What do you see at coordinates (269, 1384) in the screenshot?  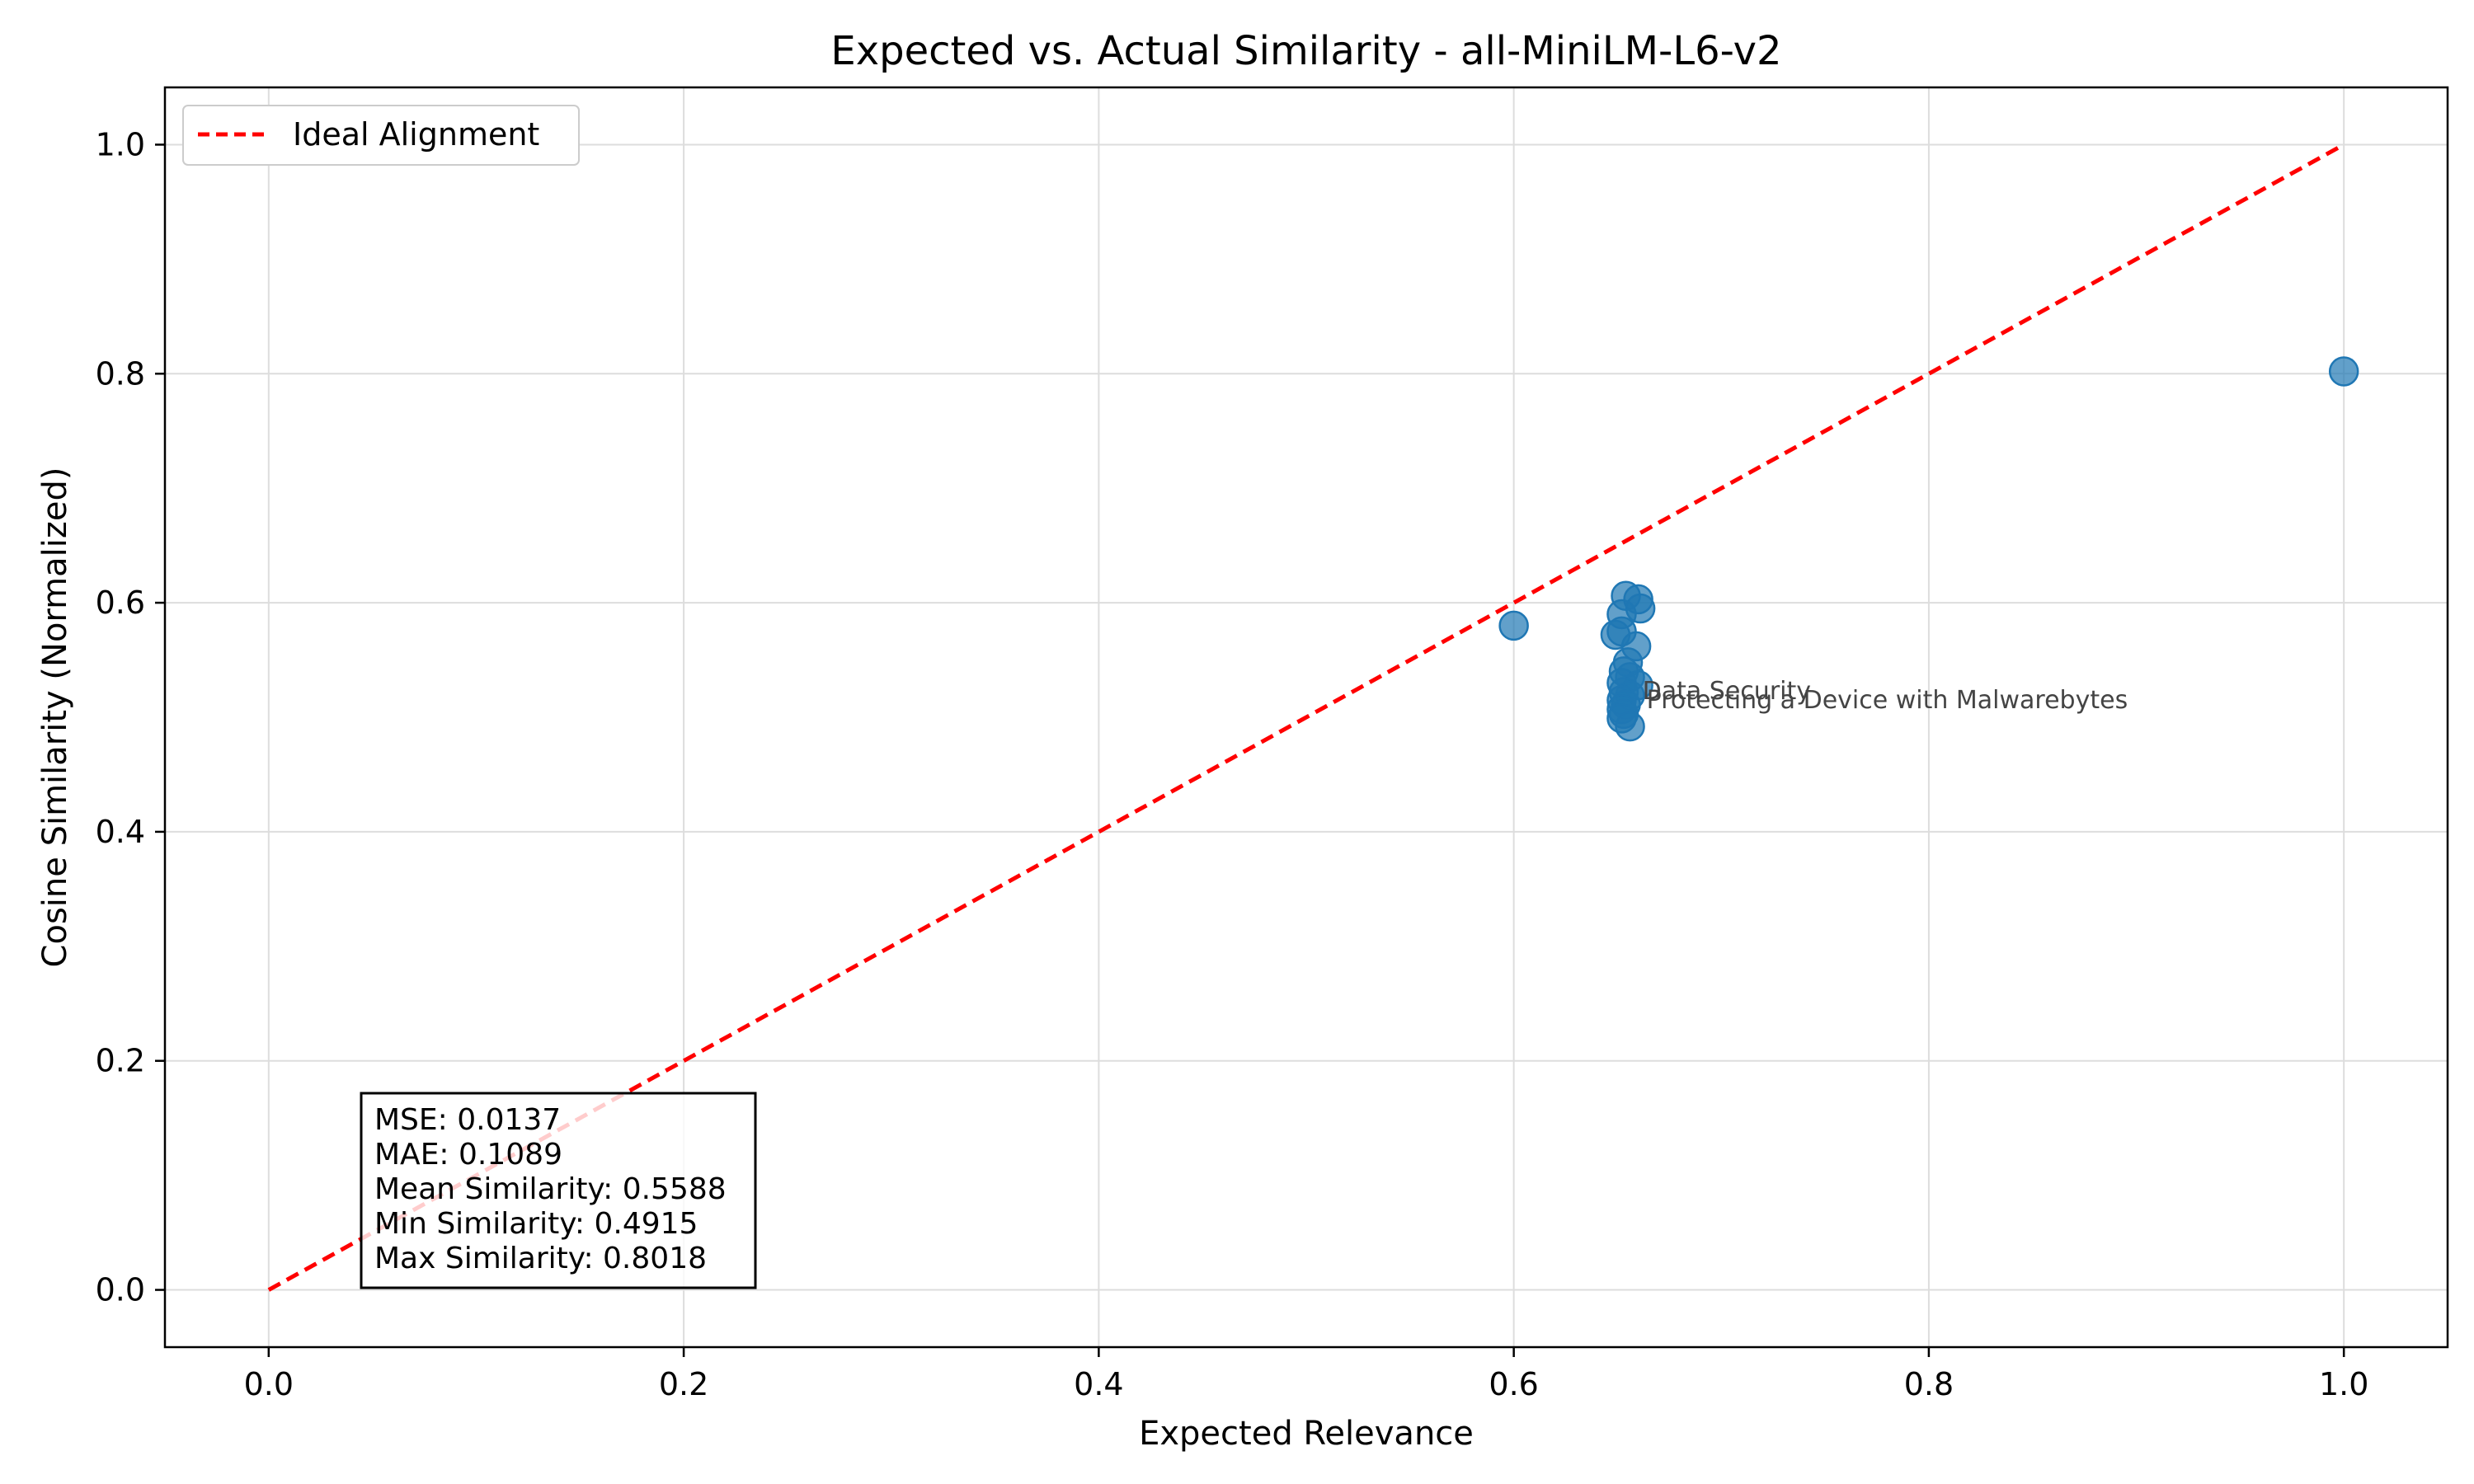 I see `x-tick-label: 0.0` at bounding box center [269, 1384].